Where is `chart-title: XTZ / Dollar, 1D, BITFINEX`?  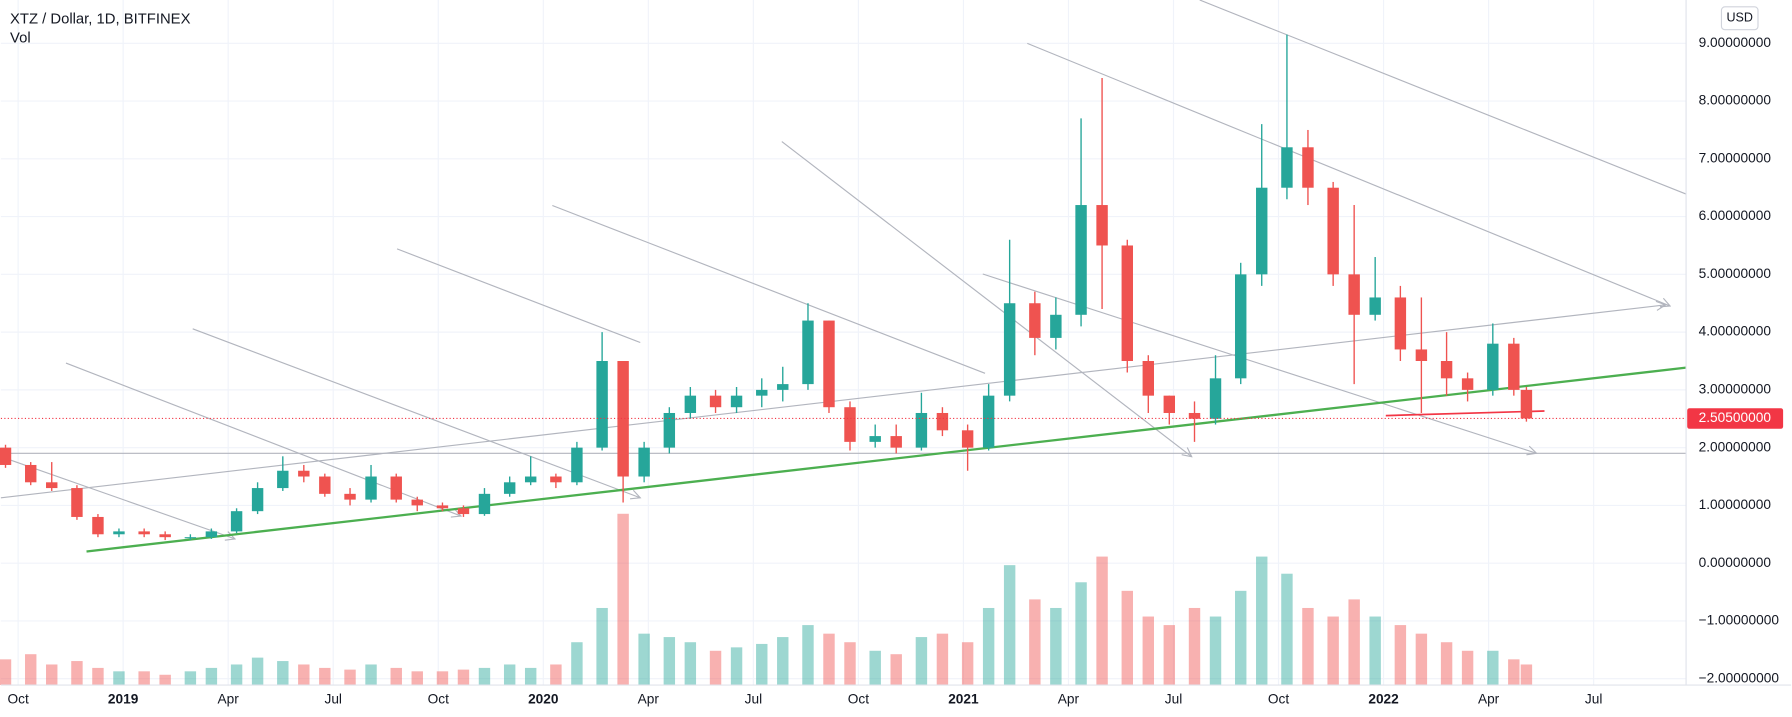 chart-title: XTZ / Dollar, 1D, BITFINEX is located at coordinates (100, 19).